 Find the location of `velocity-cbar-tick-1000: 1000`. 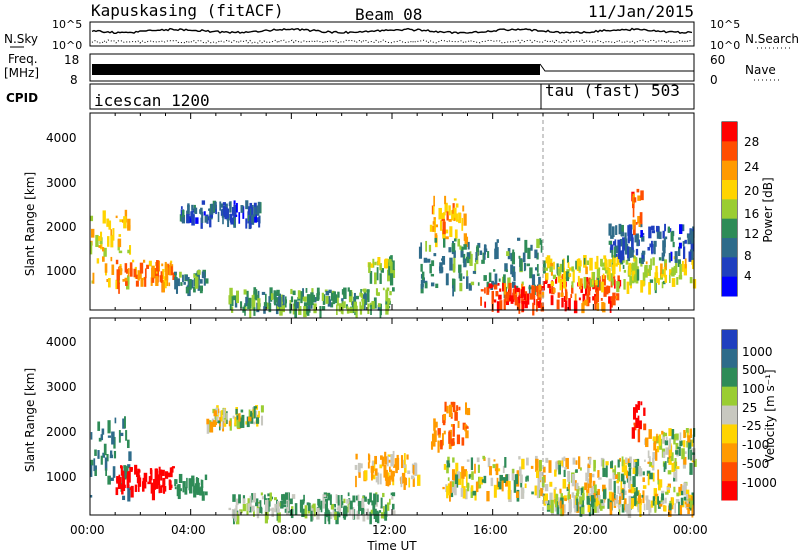

velocity-cbar-tick-1000: 1000 is located at coordinates (757, 352).